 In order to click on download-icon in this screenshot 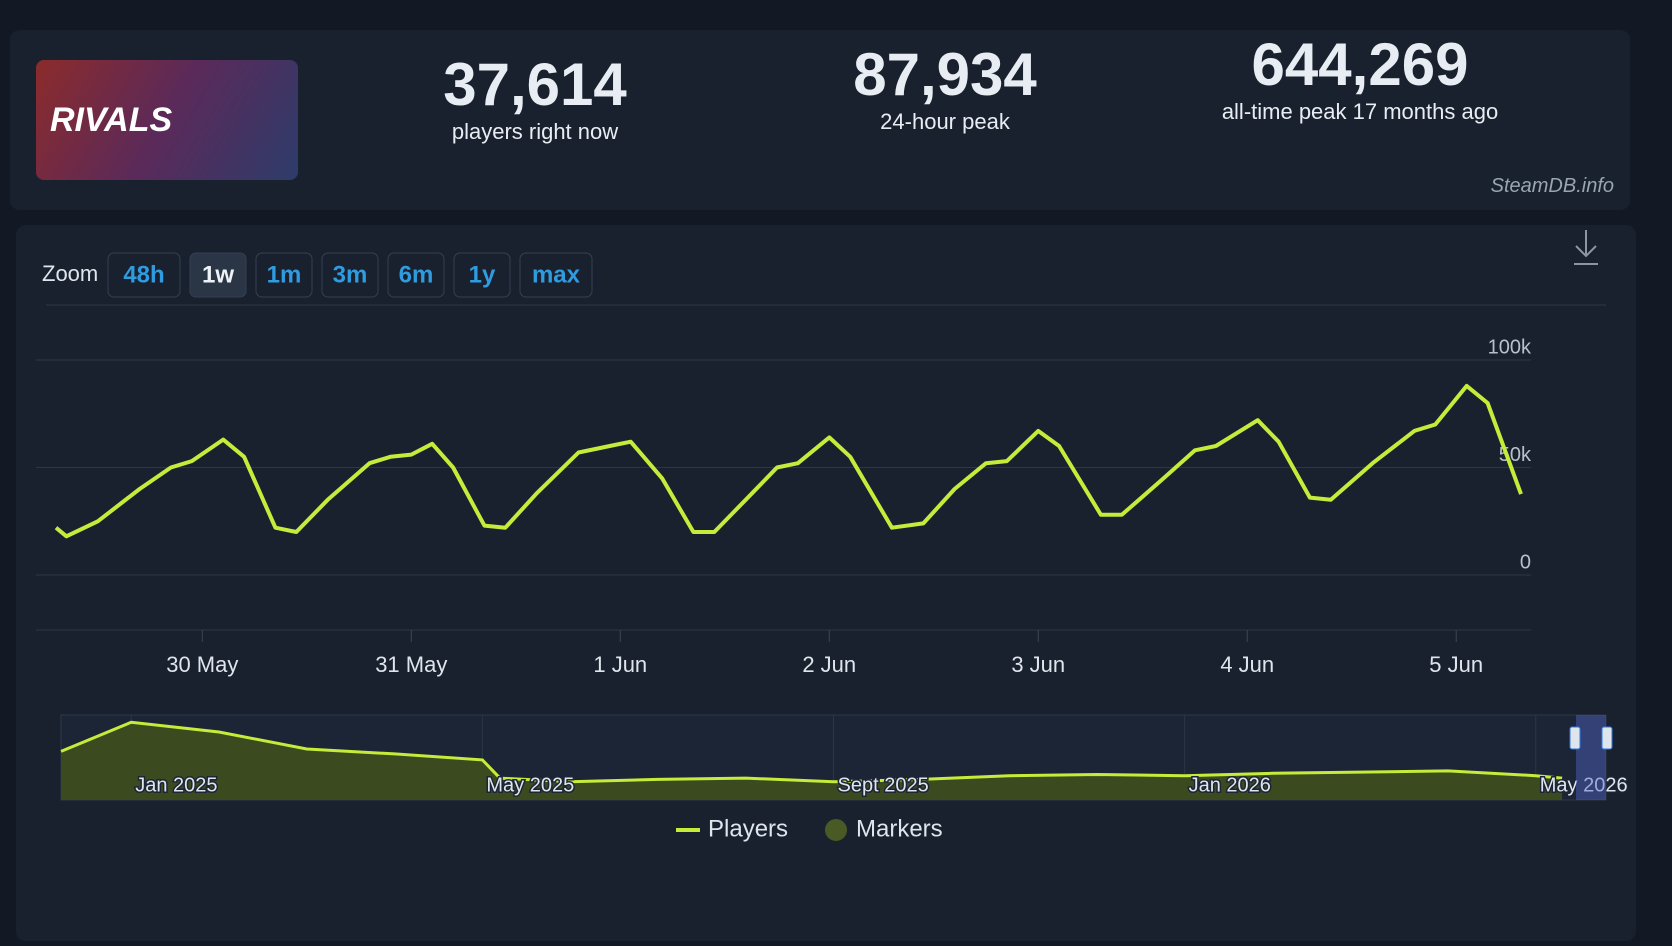, I will do `click(1586, 247)`.